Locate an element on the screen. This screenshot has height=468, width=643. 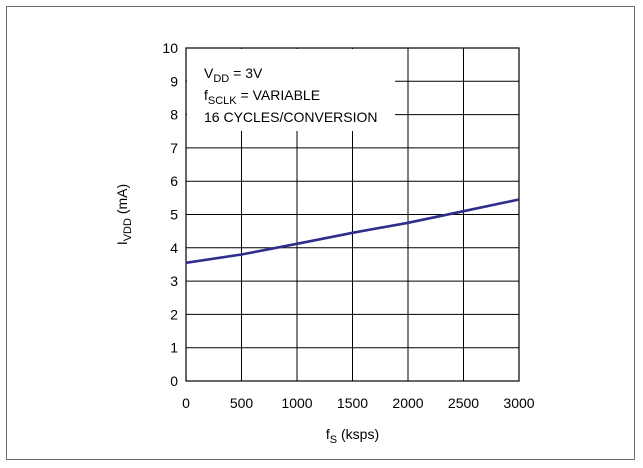
x-axis-label-rest: (ksps) is located at coordinates (358, 434).